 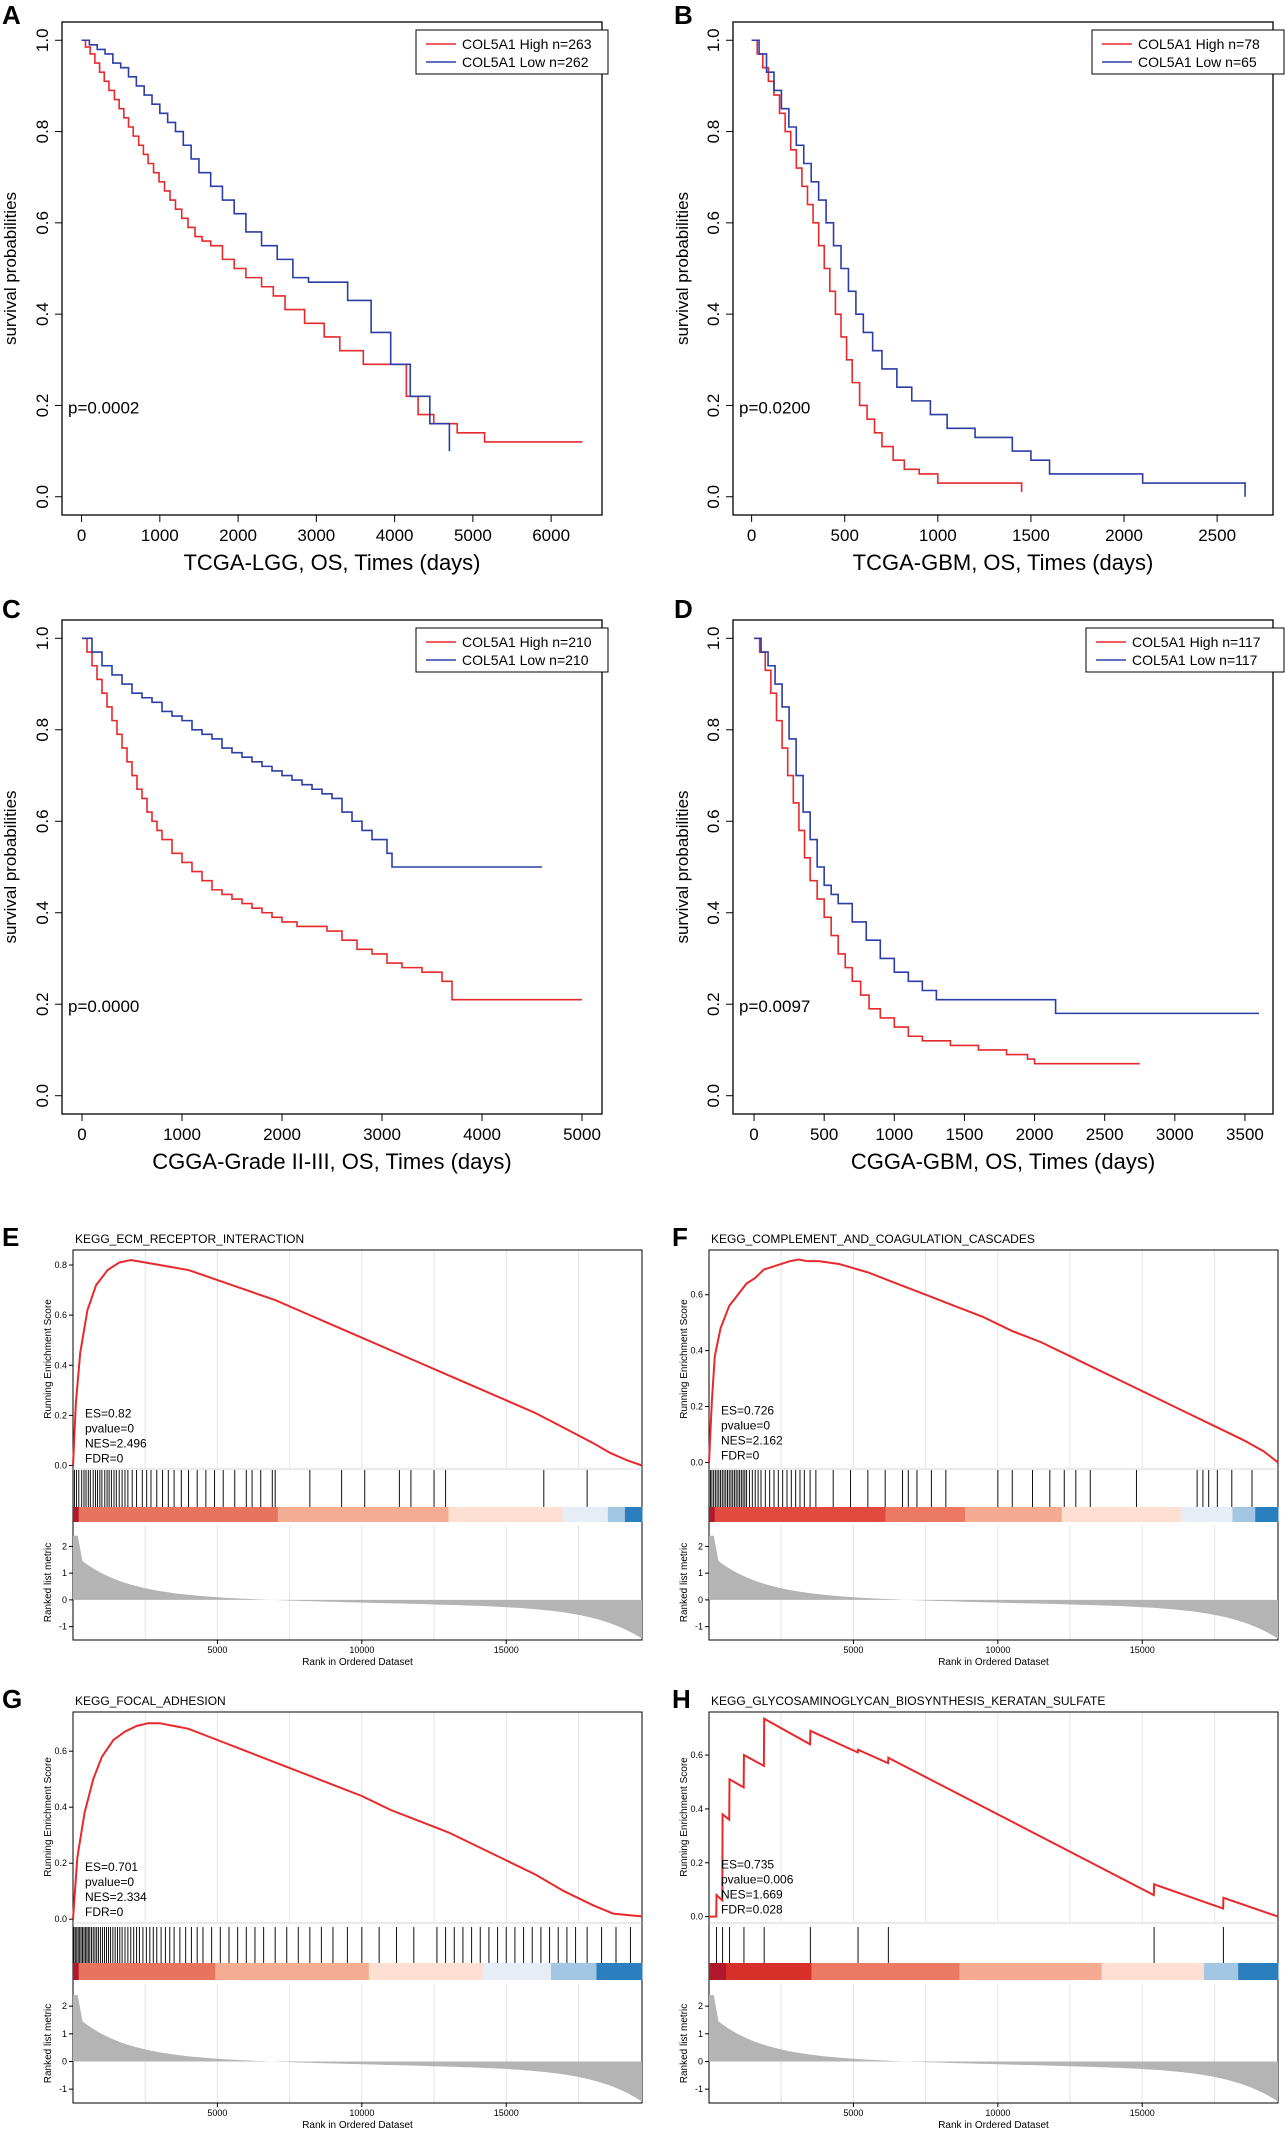 I want to click on y-tick-label: 0.0, so click(x=42, y=497).